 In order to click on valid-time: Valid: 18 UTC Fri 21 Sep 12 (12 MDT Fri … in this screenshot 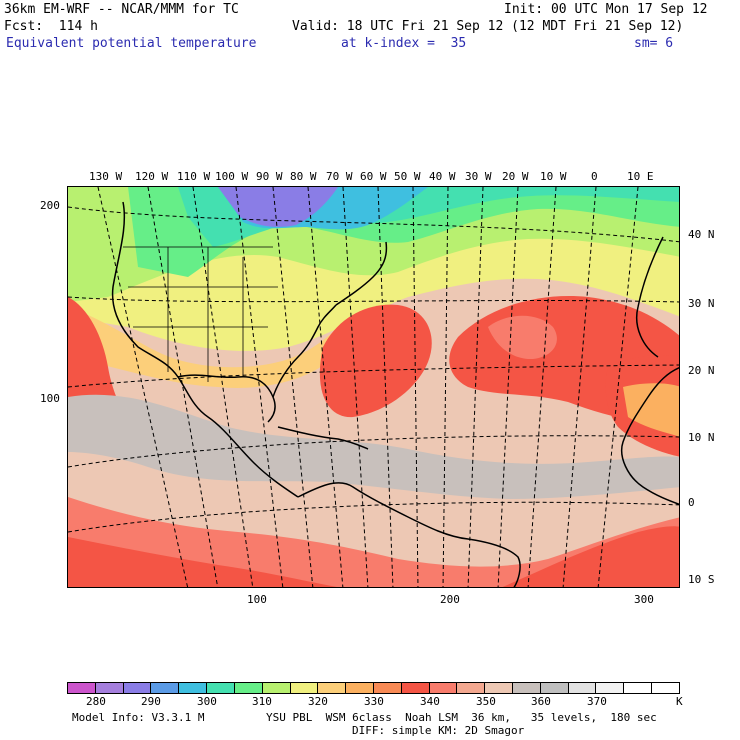, I will do `click(488, 26)`.